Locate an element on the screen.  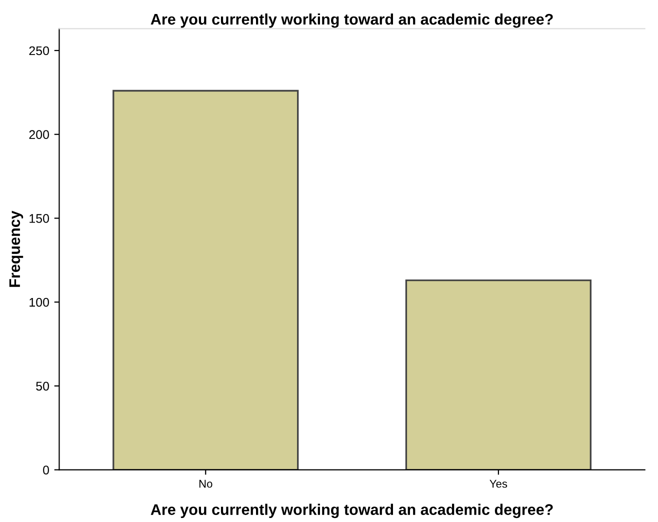
y-tick-label: 100 is located at coordinates (40, 302).